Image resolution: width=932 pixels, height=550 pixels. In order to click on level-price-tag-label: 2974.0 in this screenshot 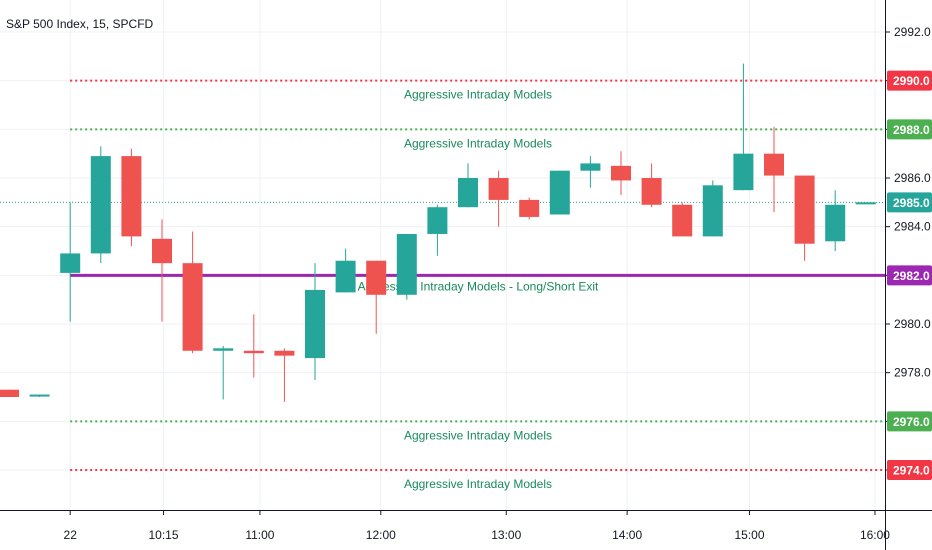, I will do `click(911, 471)`.